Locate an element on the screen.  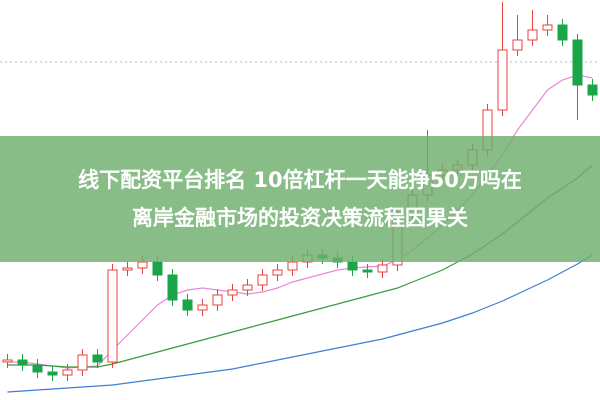
title-line: 离岸金融市场的投资决策流程因果关 is located at coordinates (300, 218).